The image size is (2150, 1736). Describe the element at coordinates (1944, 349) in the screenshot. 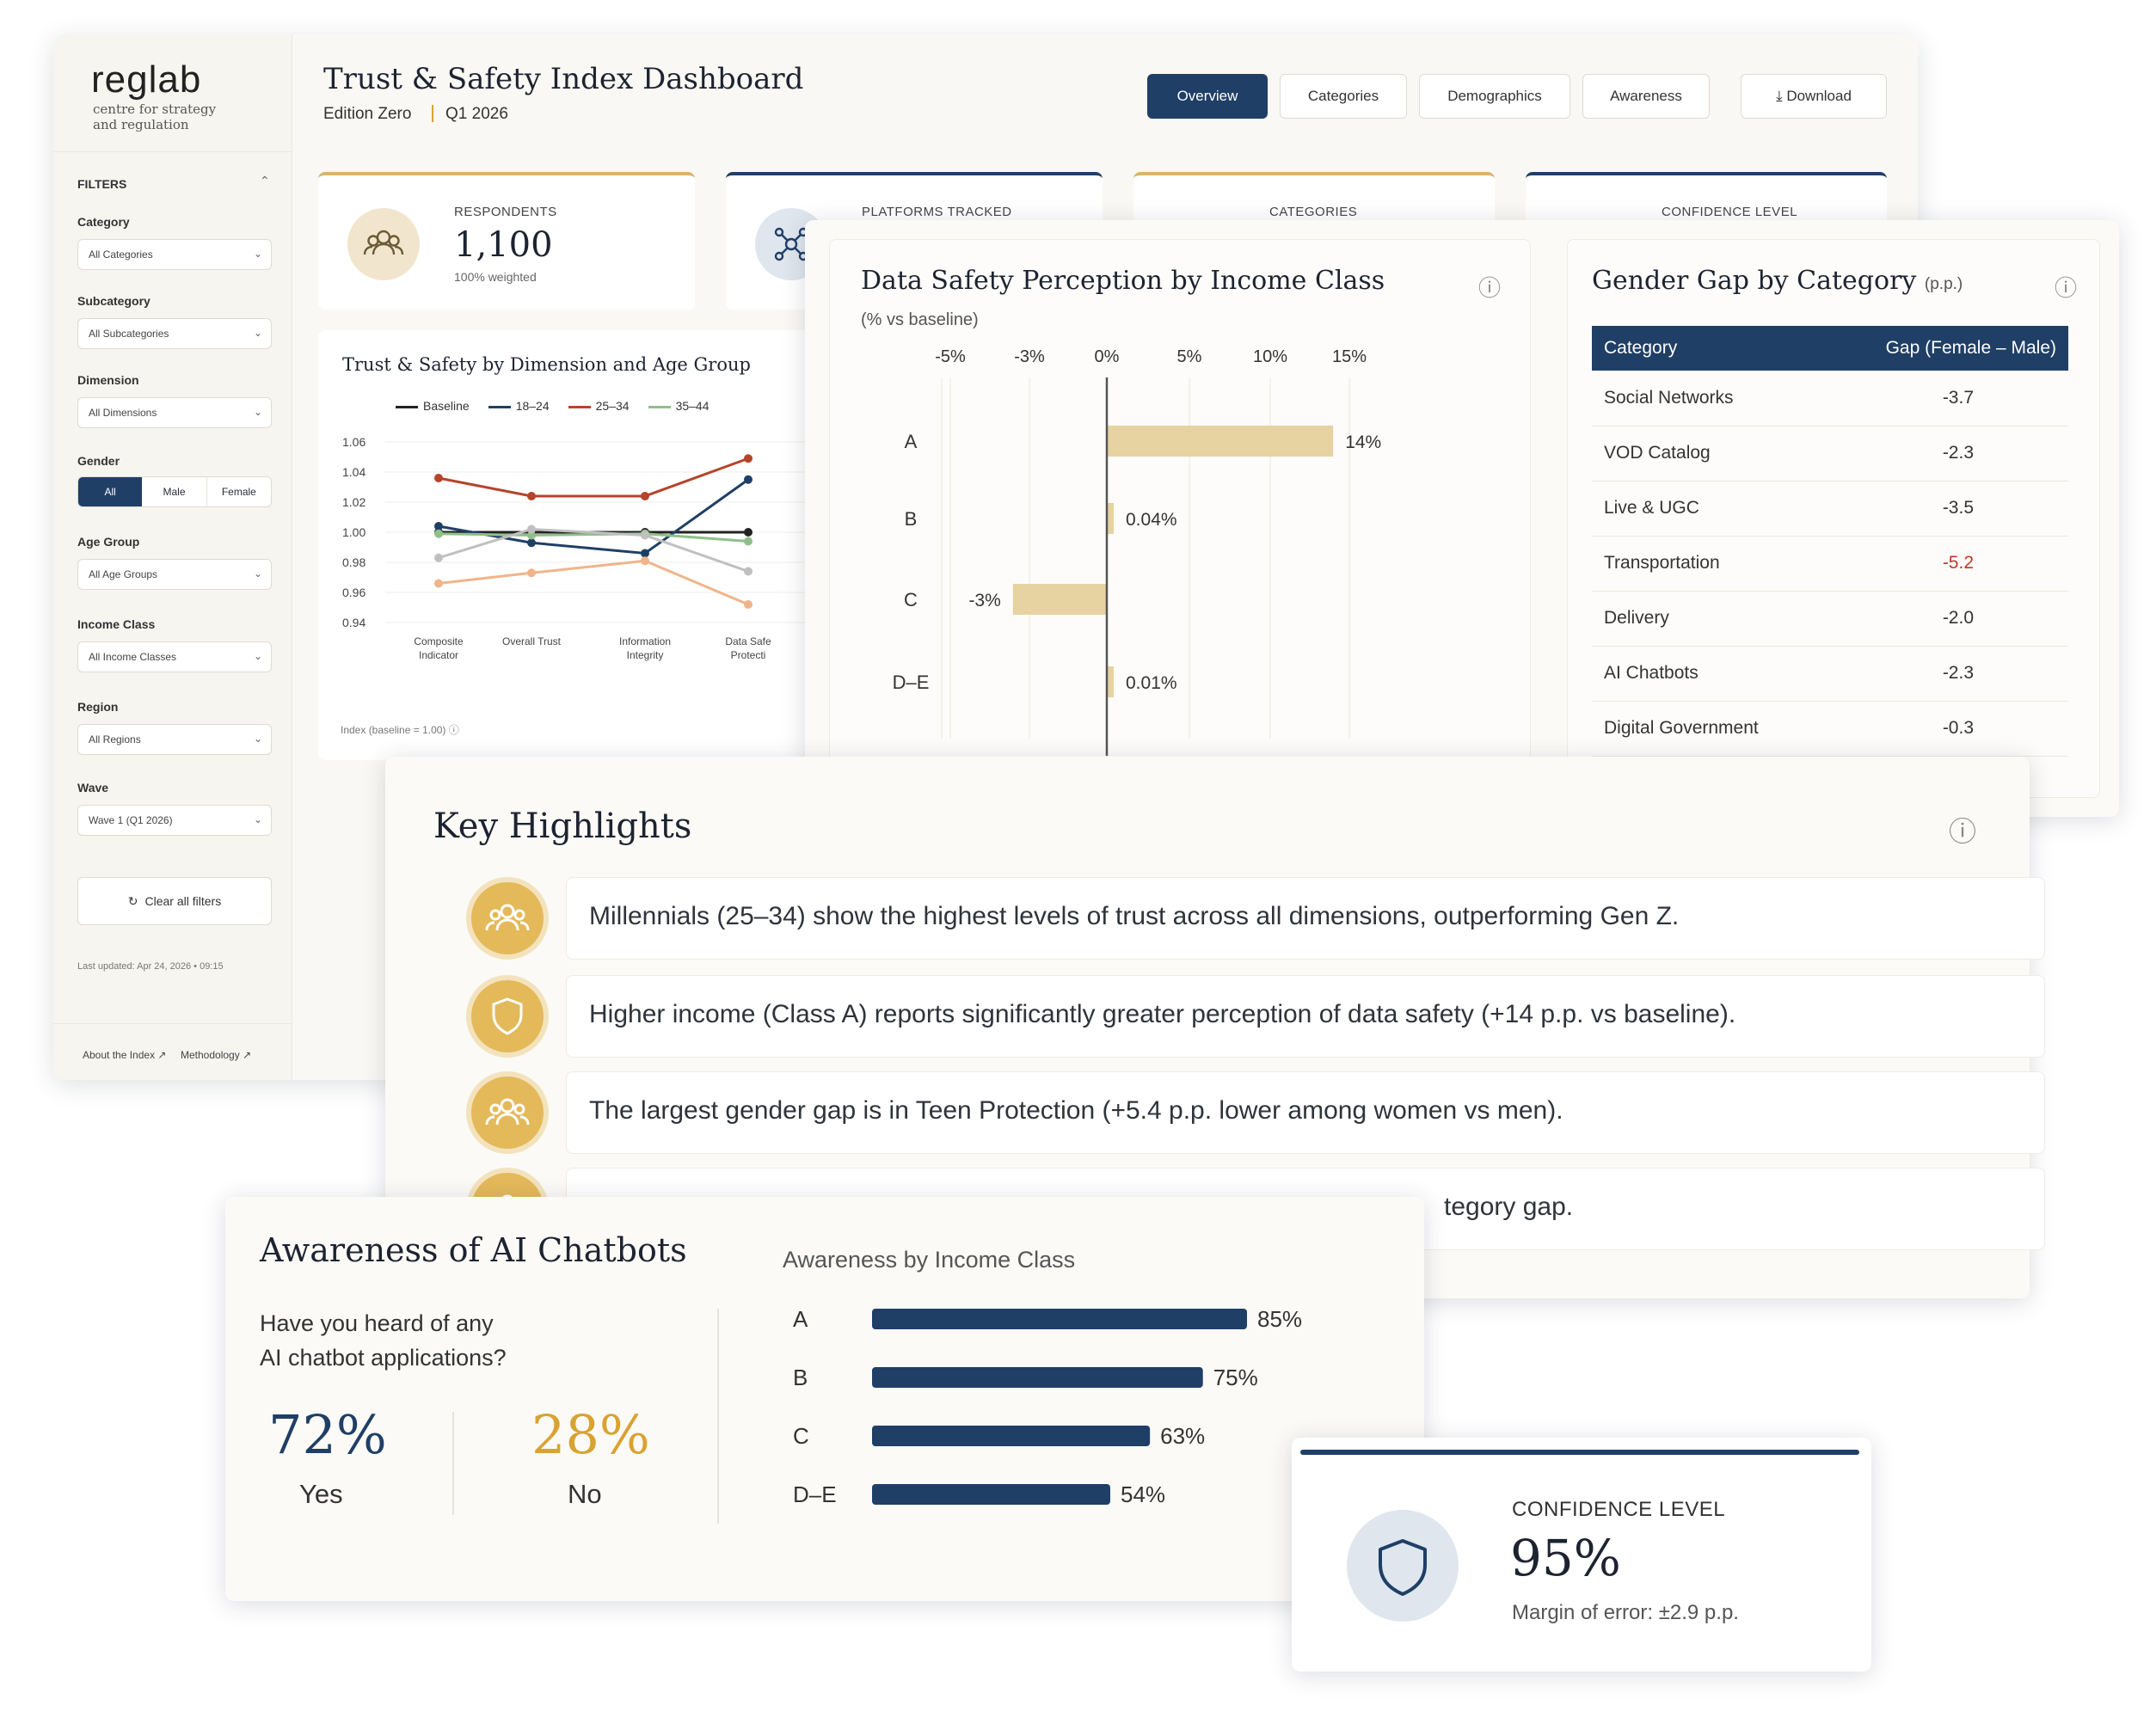

I see `column-header-gap: Gap (Female – Male)` at that location.